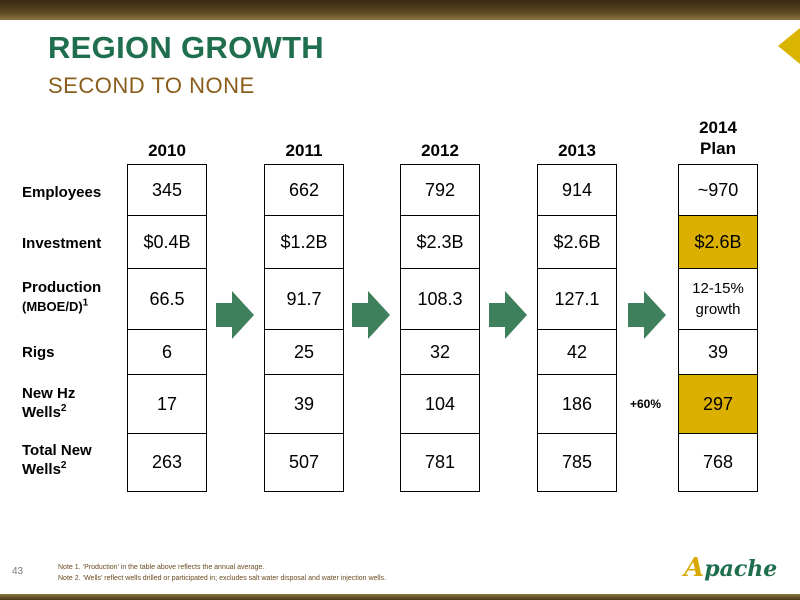  Describe the element at coordinates (304, 241) in the screenshot. I see `cell-2011-investment: $1.2B` at that location.